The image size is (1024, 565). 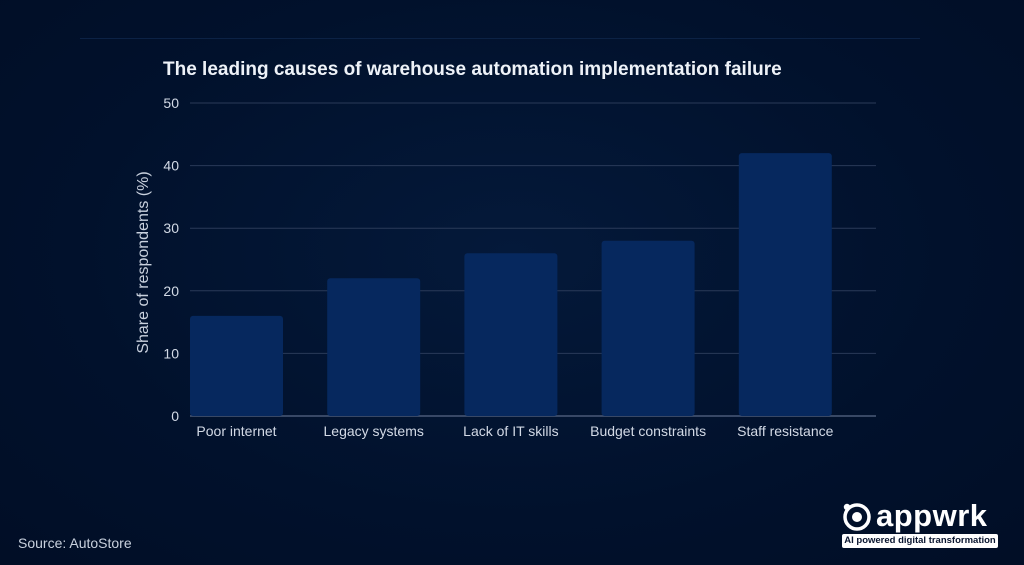 I want to click on brand-name: appwrk, so click(x=932, y=515).